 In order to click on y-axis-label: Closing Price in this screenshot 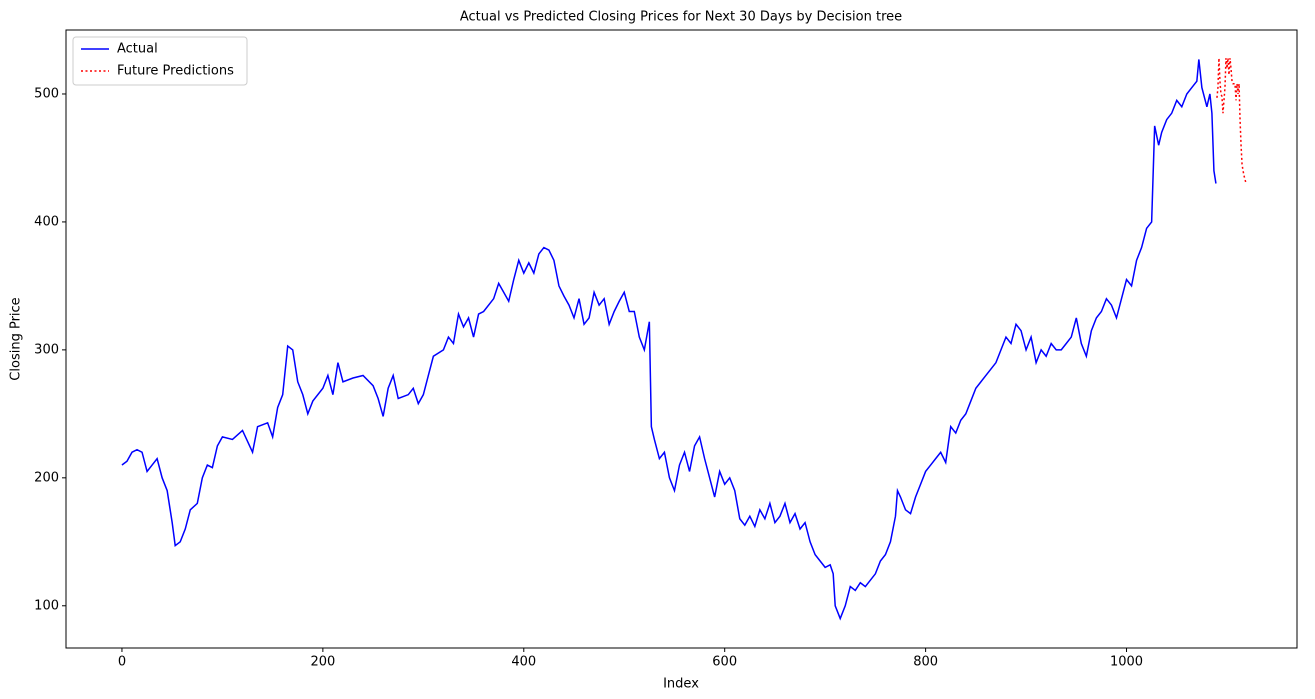, I will do `click(16, 338)`.